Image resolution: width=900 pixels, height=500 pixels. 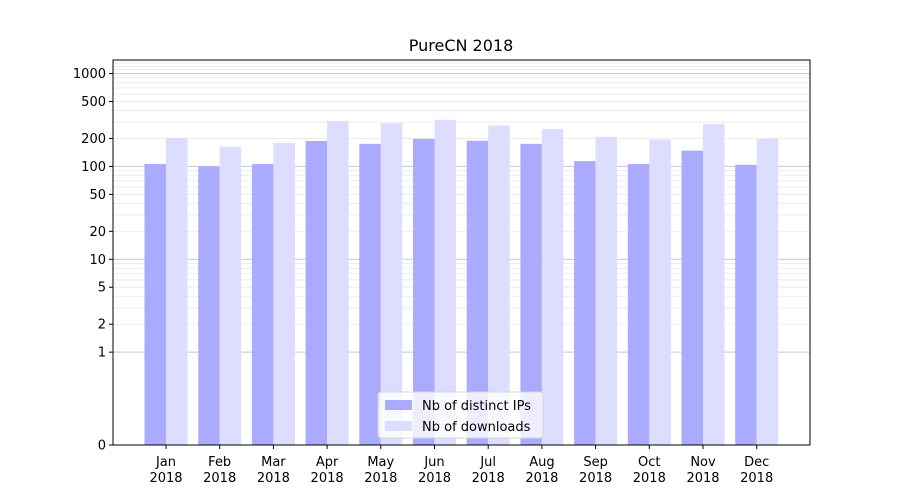 What do you see at coordinates (93, 102) in the screenshot?
I see `y-tick-label: 500` at bounding box center [93, 102].